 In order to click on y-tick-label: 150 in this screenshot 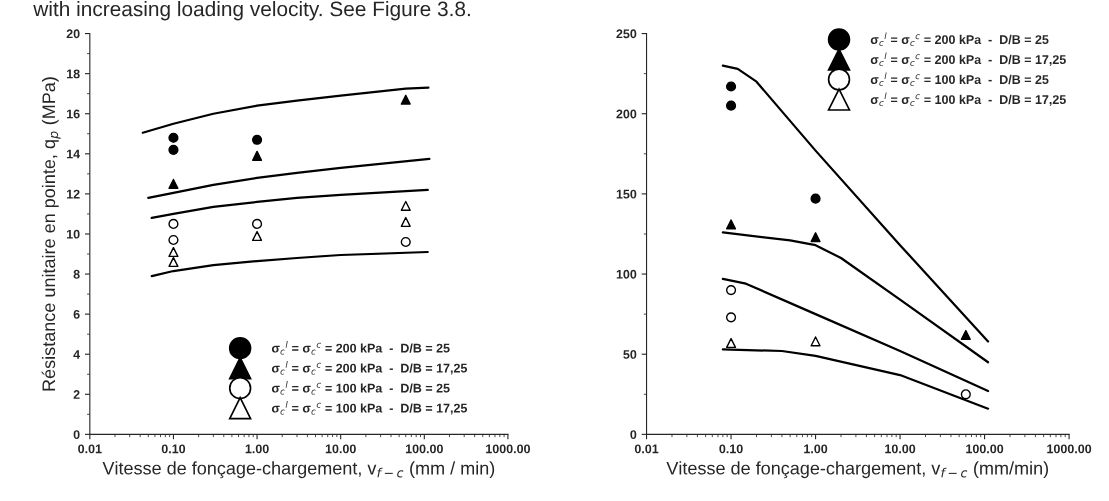, I will do `click(626, 194)`.